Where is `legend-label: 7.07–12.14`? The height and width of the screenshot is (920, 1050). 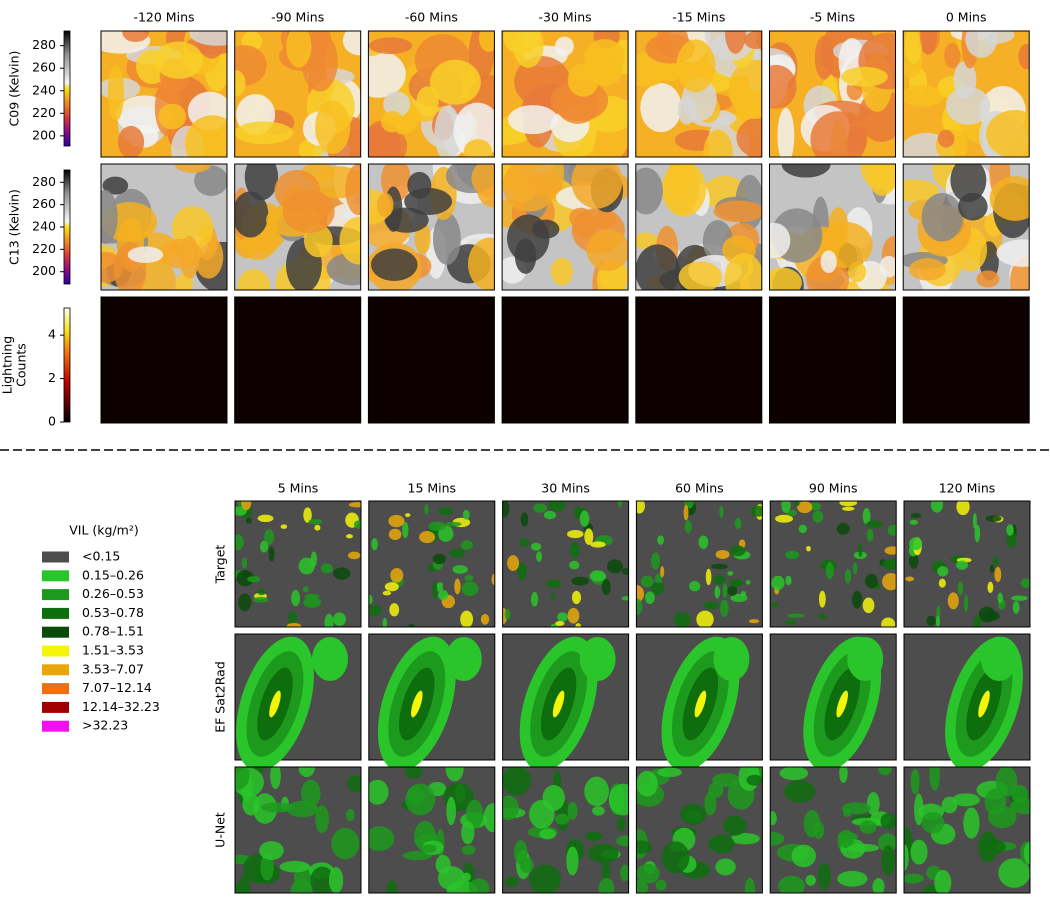 legend-label: 7.07–12.14 is located at coordinates (117, 687).